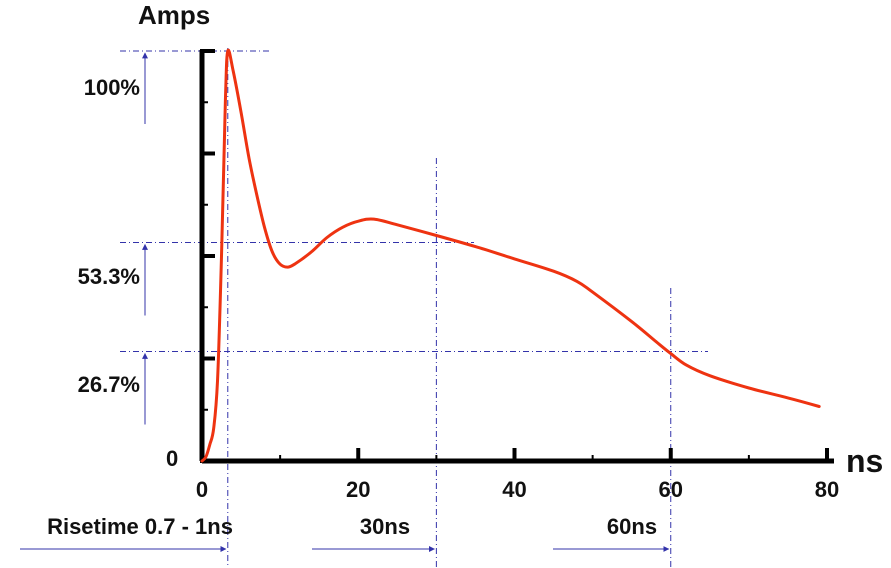  I want to click on x-axis-label: ns, so click(864, 461).